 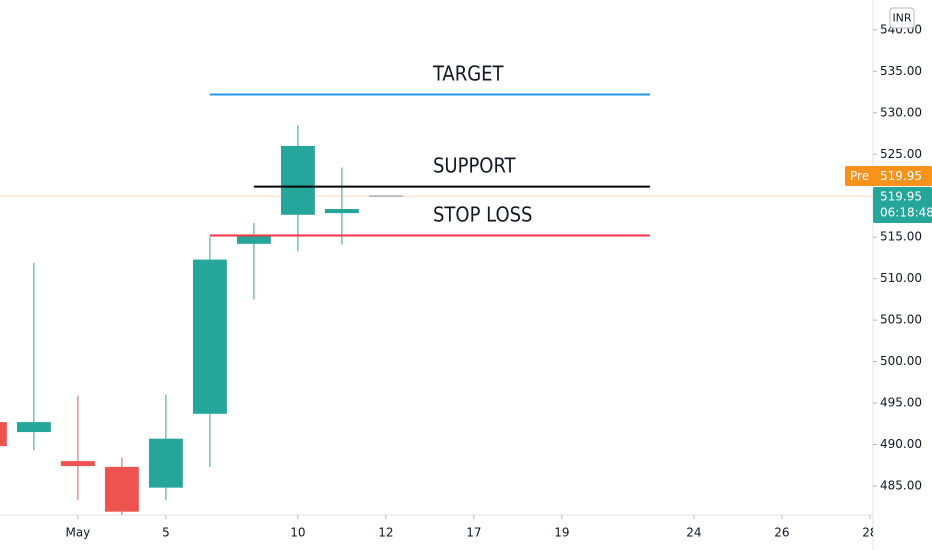 I want to click on y-tick-label: 510.00, so click(x=901, y=278).